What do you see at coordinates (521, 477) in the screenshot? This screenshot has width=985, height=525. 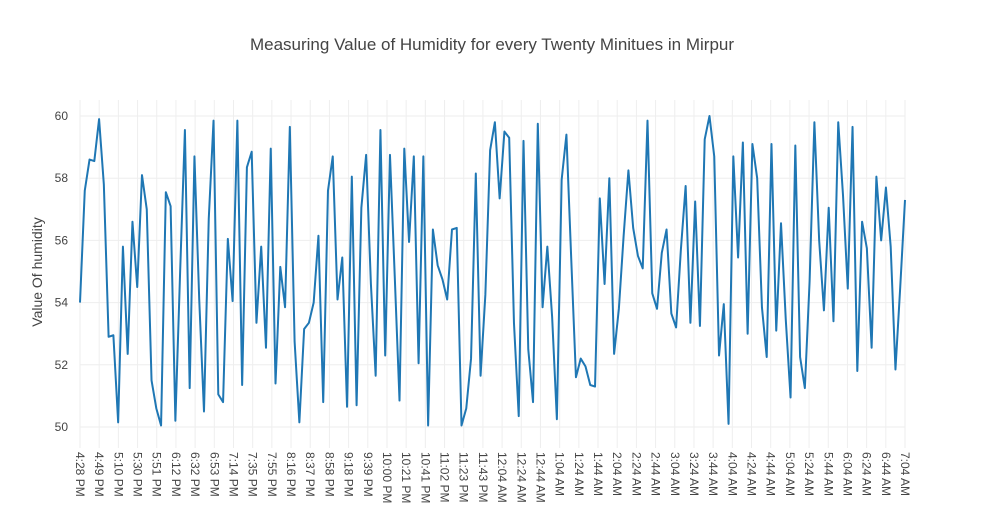 I see `x-tick-label: 12:24 AM` at bounding box center [521, 477].